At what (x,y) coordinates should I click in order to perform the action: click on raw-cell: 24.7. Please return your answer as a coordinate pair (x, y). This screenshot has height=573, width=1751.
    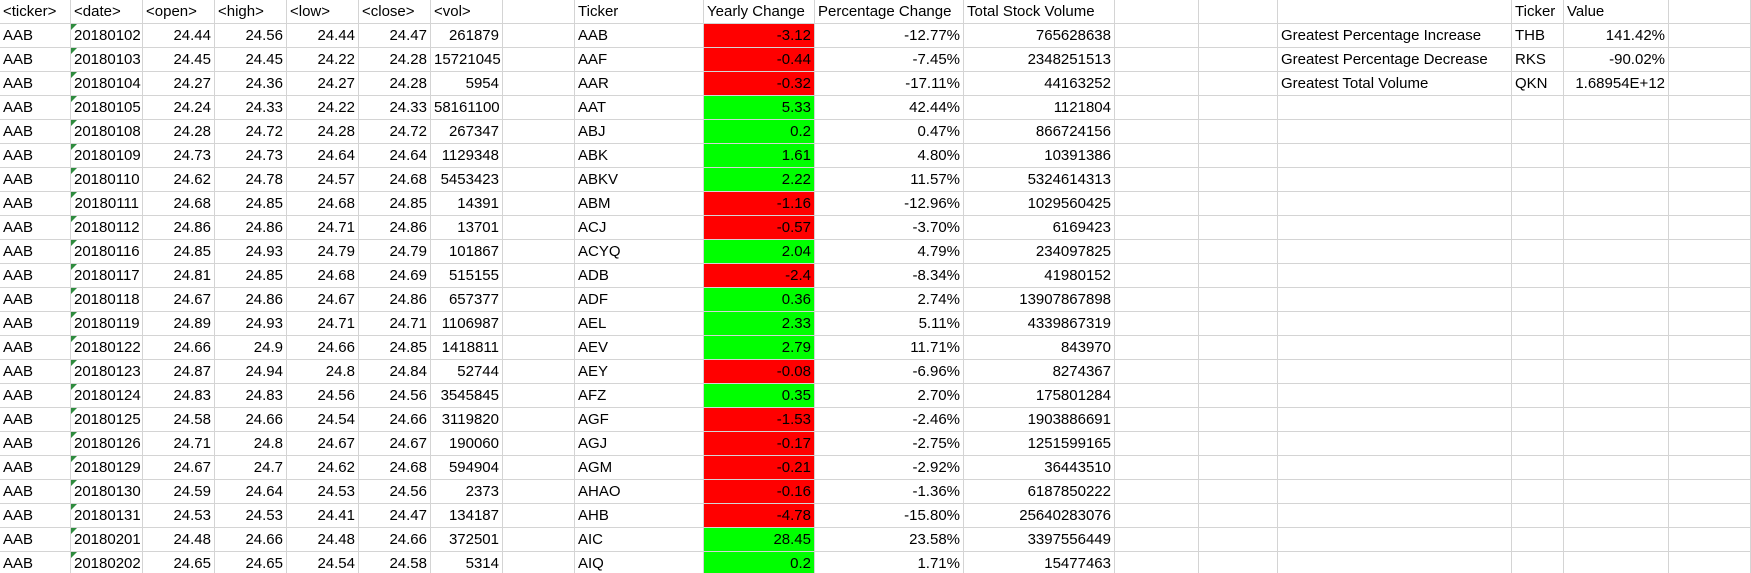
    Looking at the image, I should click on (251, 468).